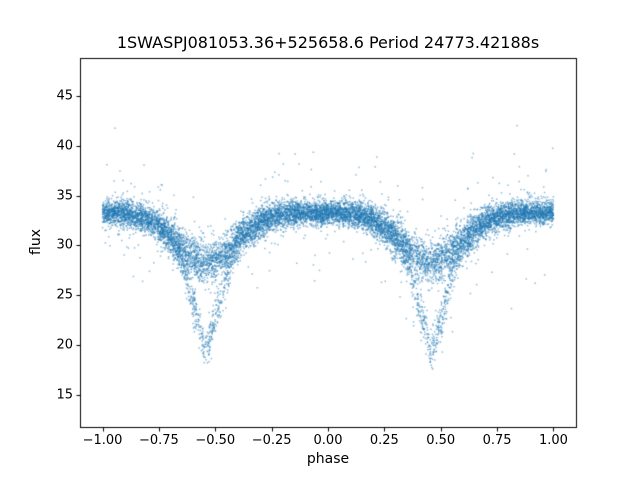  What do you see at coordinates (553, 440) in the screenshot?
I see `x-tick-label: 1.00` at bounding box center [553, 440].